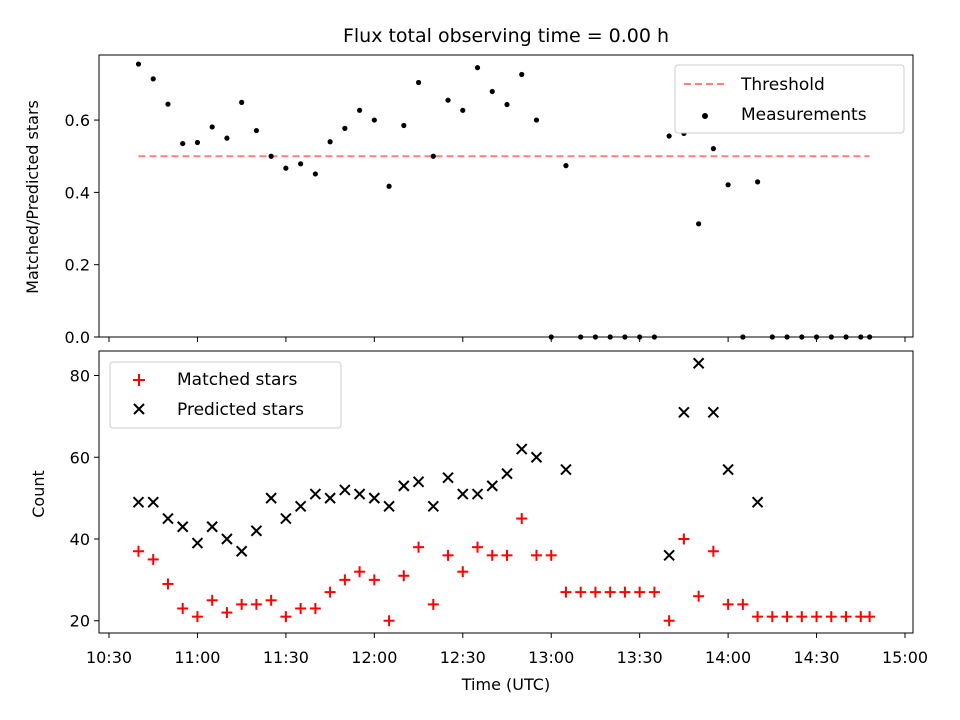  Describe the element at coordinates (728, 657) in the screenshot. I see `bottom-x-tick-label: 14:00` at that location.